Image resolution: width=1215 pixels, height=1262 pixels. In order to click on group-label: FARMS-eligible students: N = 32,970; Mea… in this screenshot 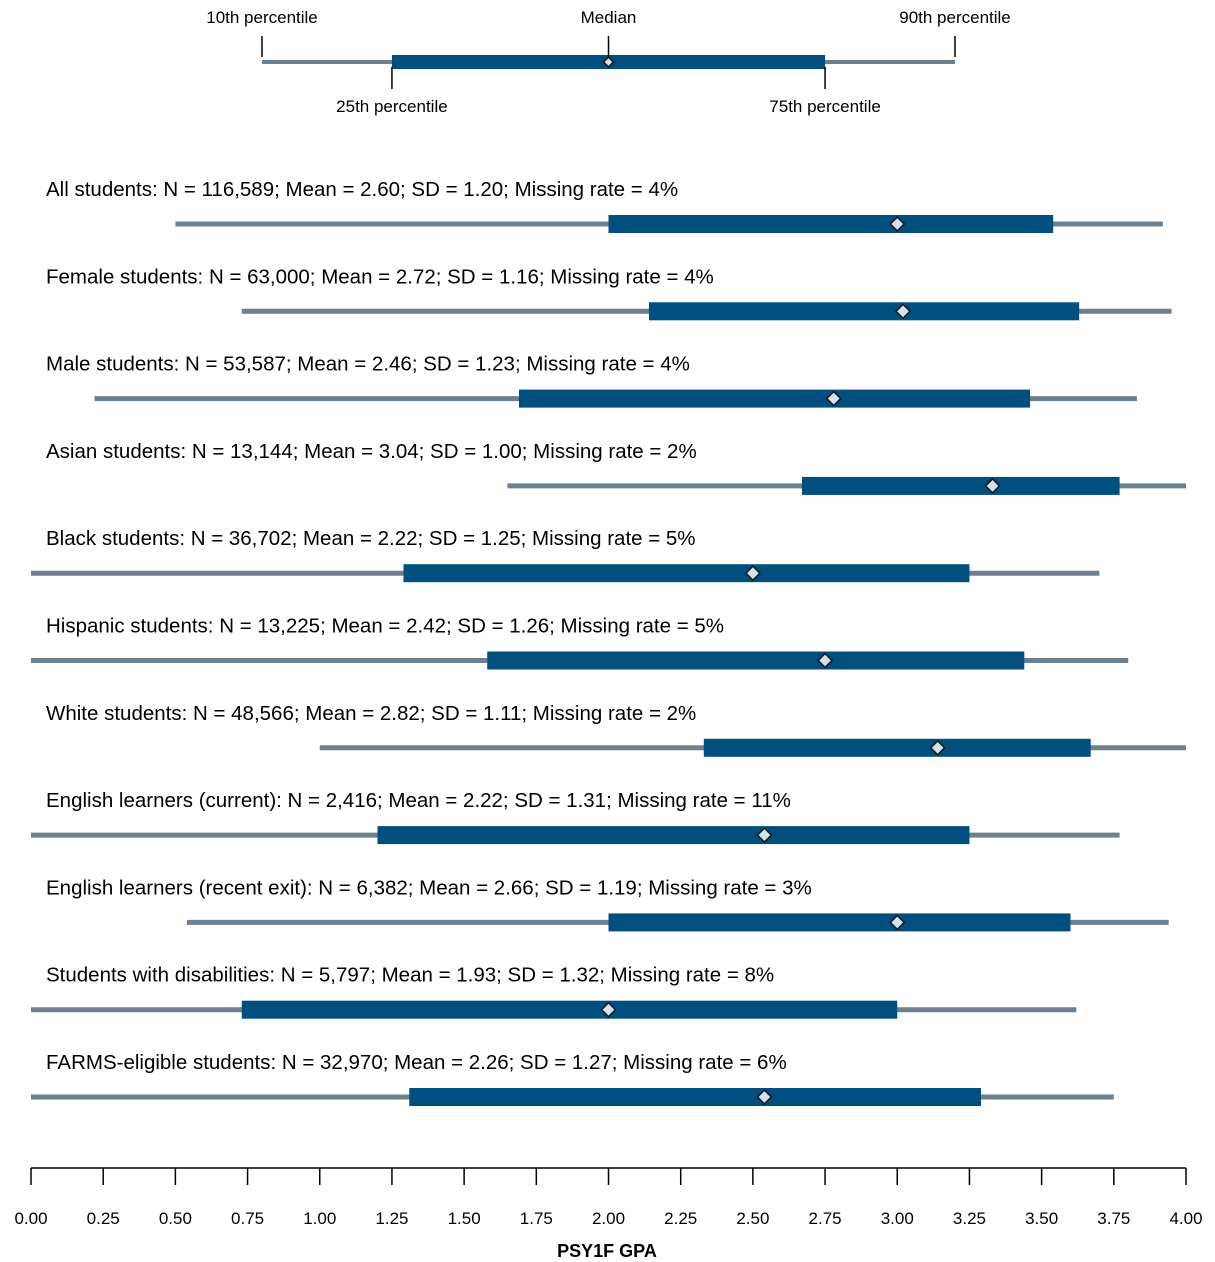, I will do `click(416, 1062)`.